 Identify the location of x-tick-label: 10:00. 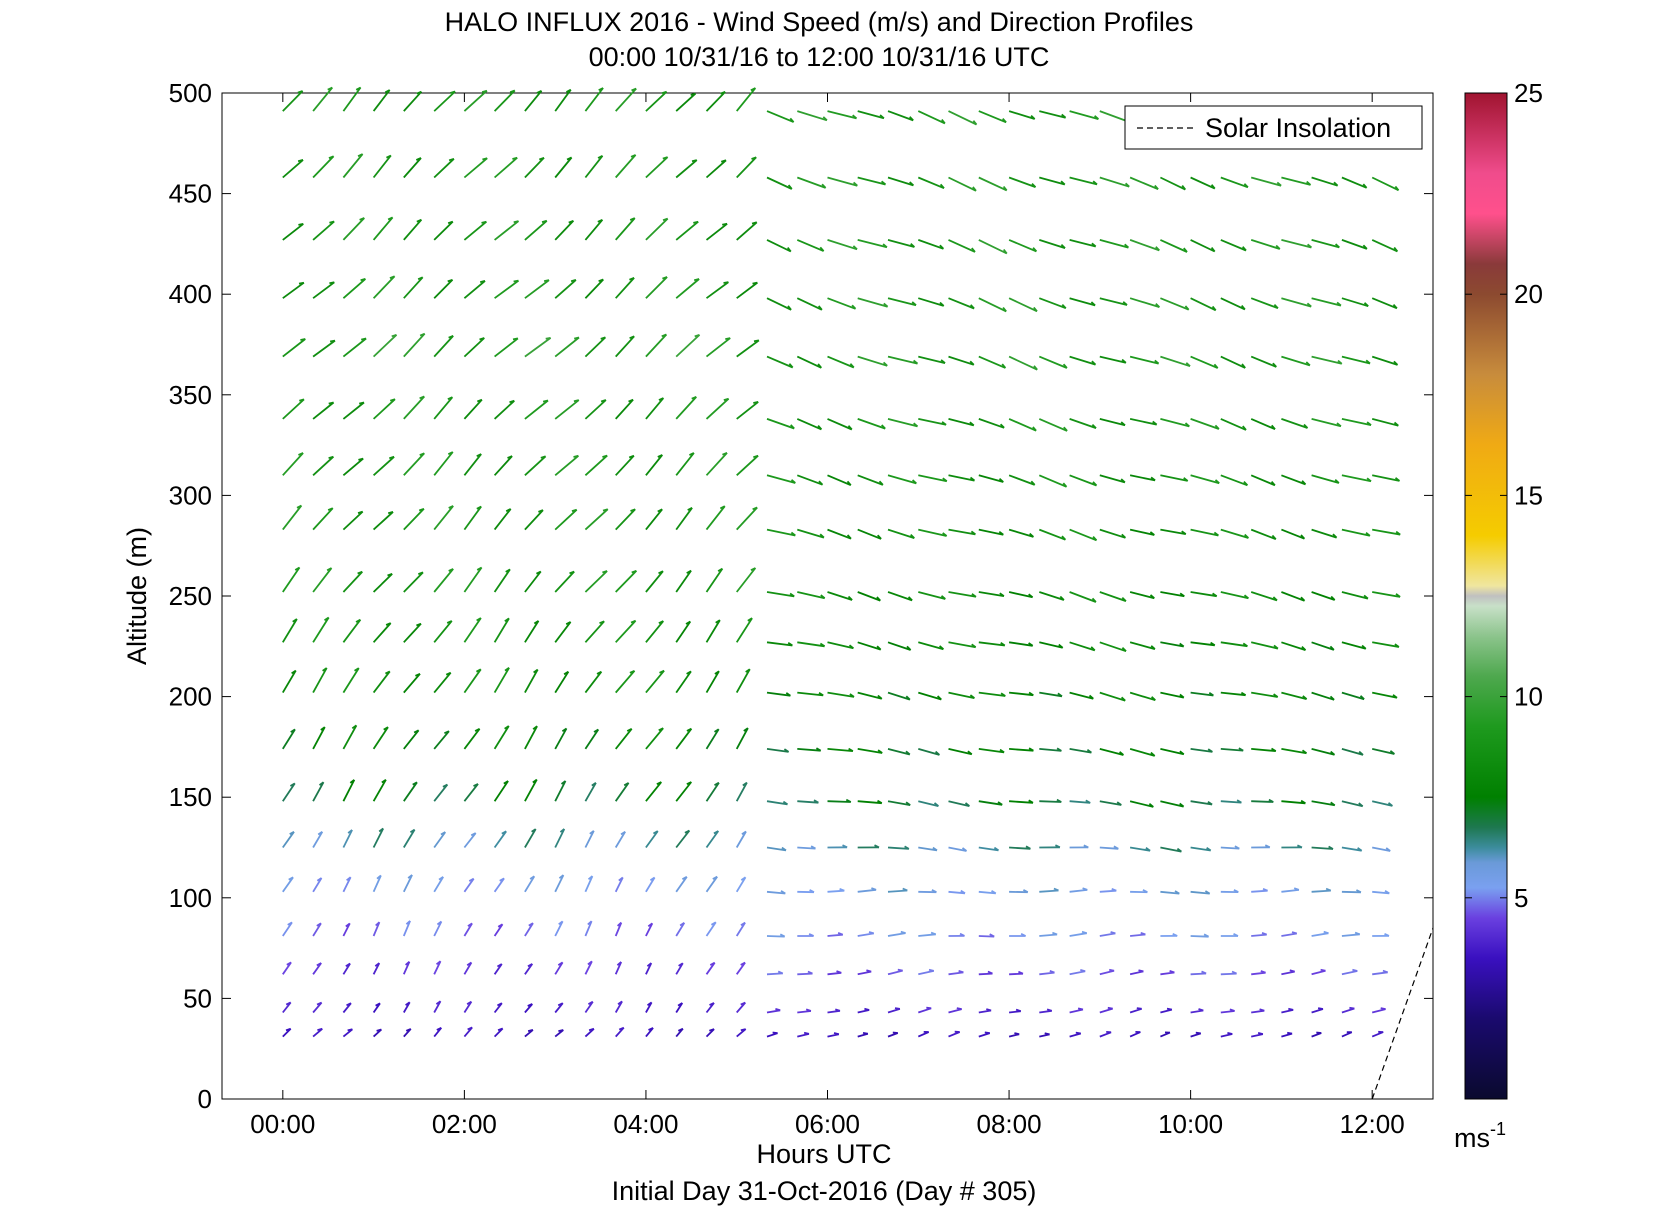
(1190, 1124).